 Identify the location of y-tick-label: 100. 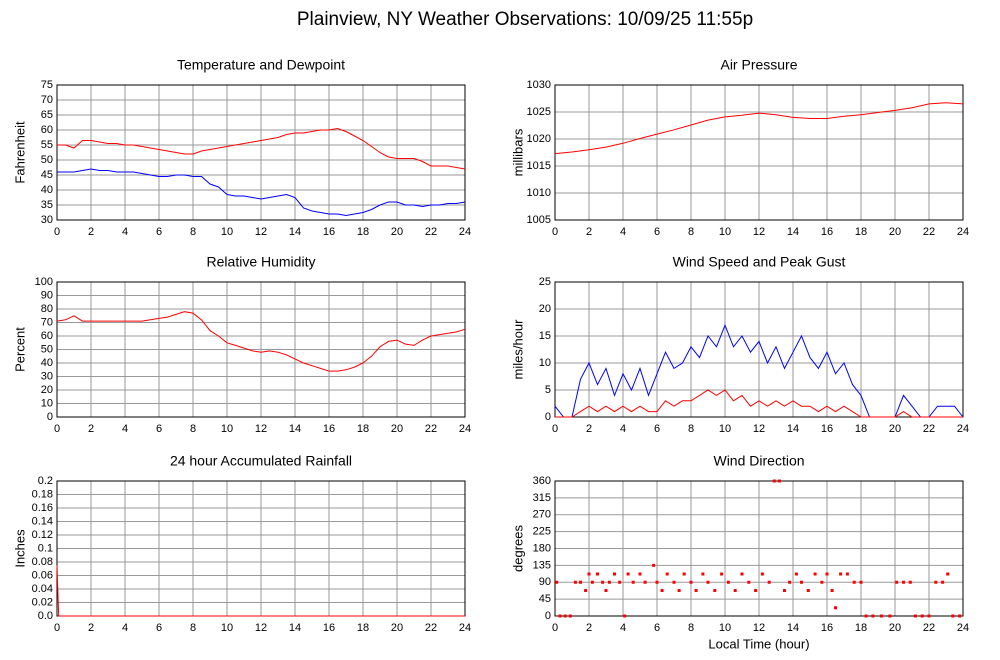
(44, 282).